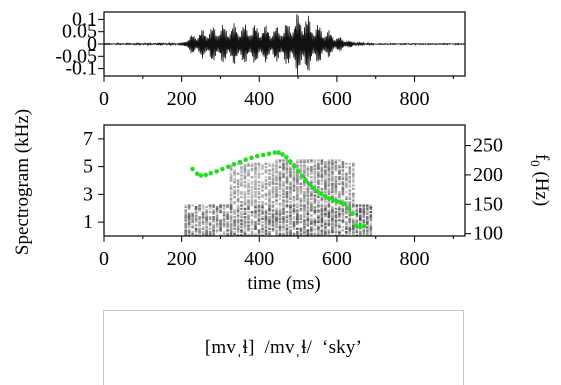  Describe the element at coordinates (283, 347) in the screenshot. I see `caption-box: [mvˌɬ] /mvˌɬ/ ‘sky’` at that location.